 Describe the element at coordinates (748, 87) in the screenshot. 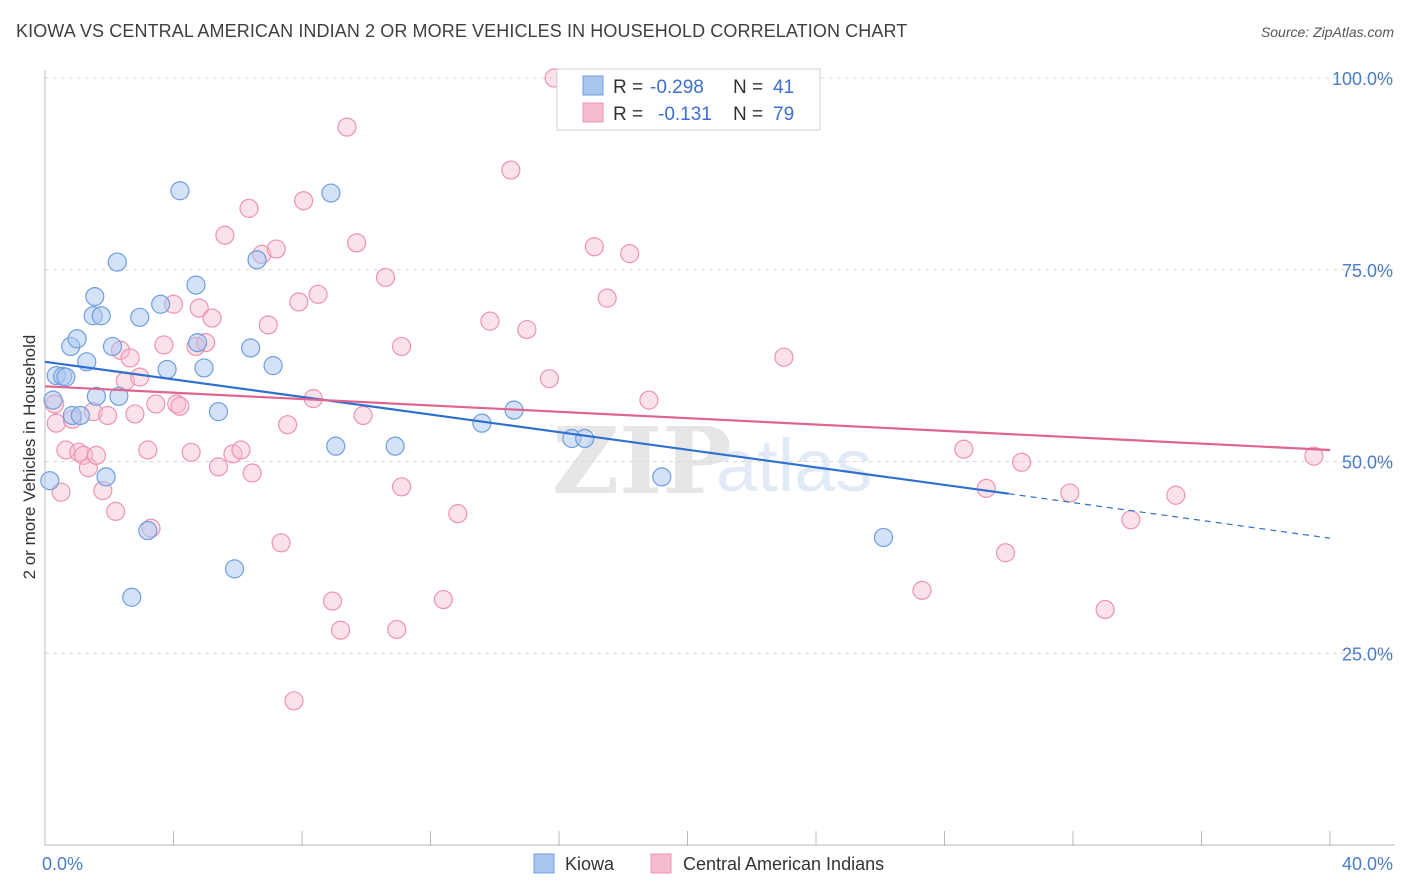

I see `kiowa-n-label: N =` at that location.